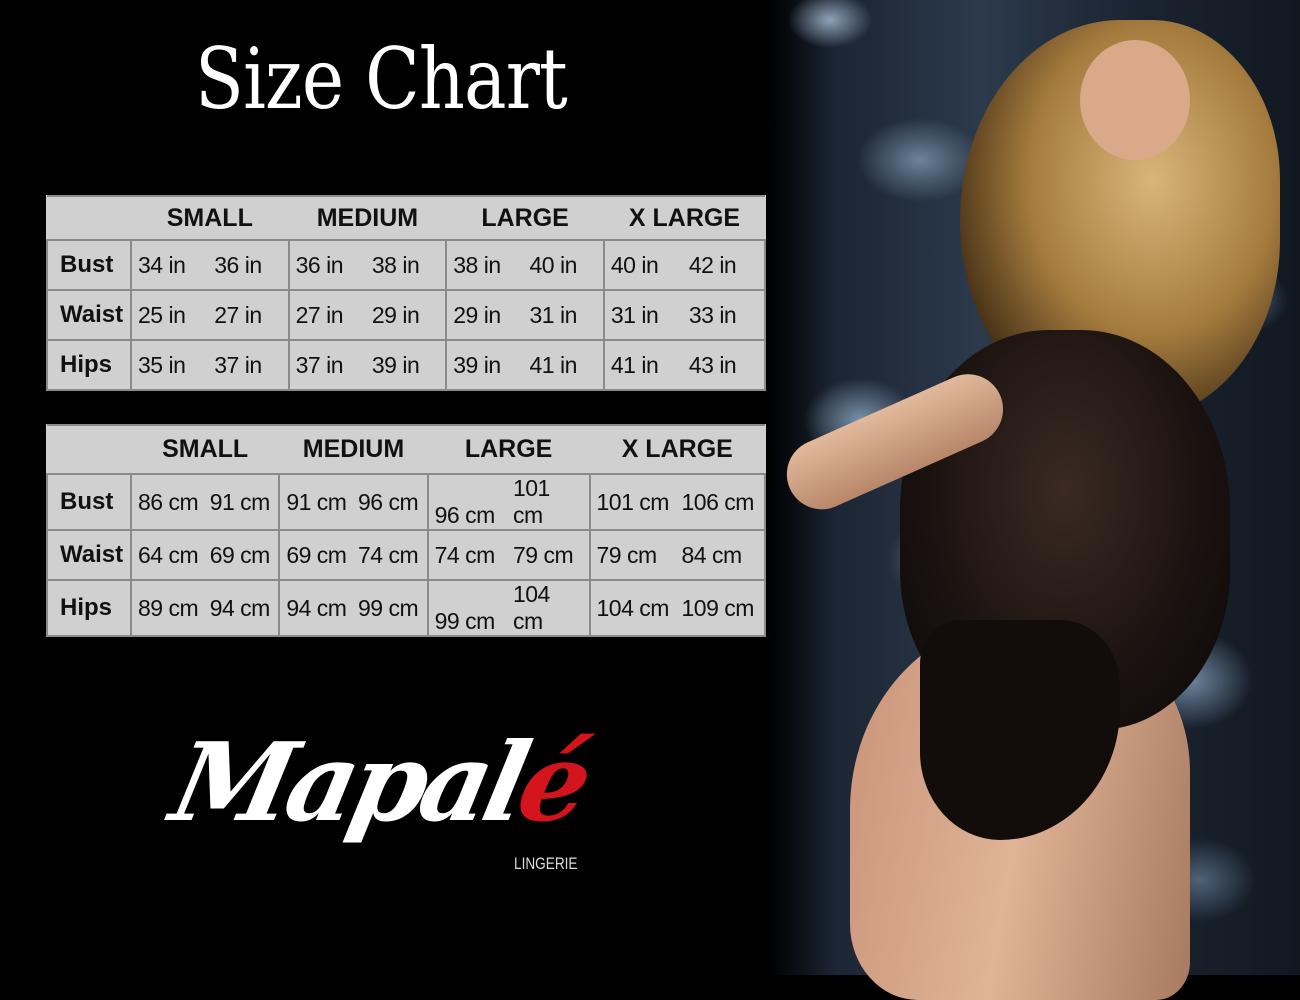  I want to click on min-value: 35 in, so click(162, 364).